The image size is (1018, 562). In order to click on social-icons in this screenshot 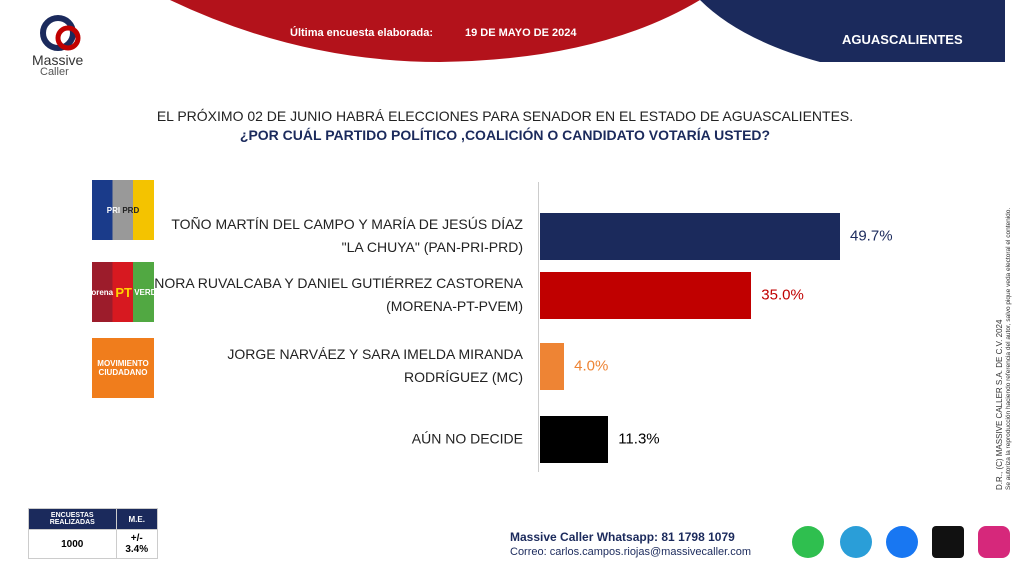, I will do `click(901, 542)`.